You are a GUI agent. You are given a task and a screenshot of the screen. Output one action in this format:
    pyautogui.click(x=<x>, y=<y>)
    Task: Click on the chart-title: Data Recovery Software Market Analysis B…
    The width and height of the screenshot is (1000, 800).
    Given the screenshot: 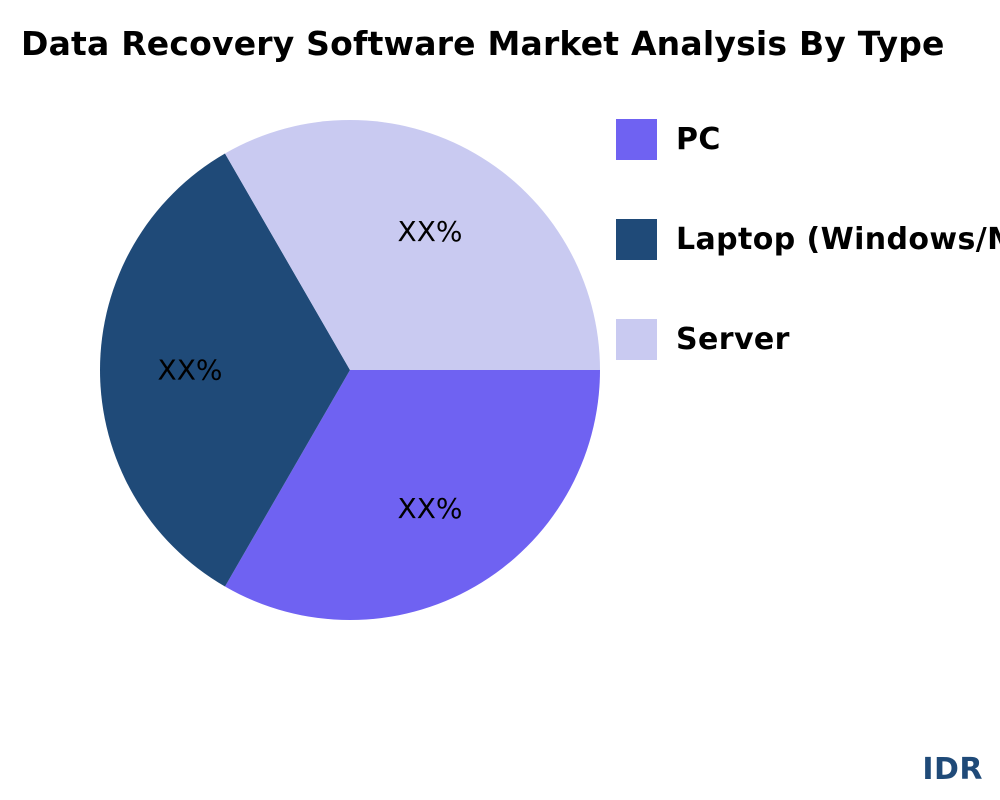 What is the action you would take?
    pyautogui.click(x=483, y=43)
    